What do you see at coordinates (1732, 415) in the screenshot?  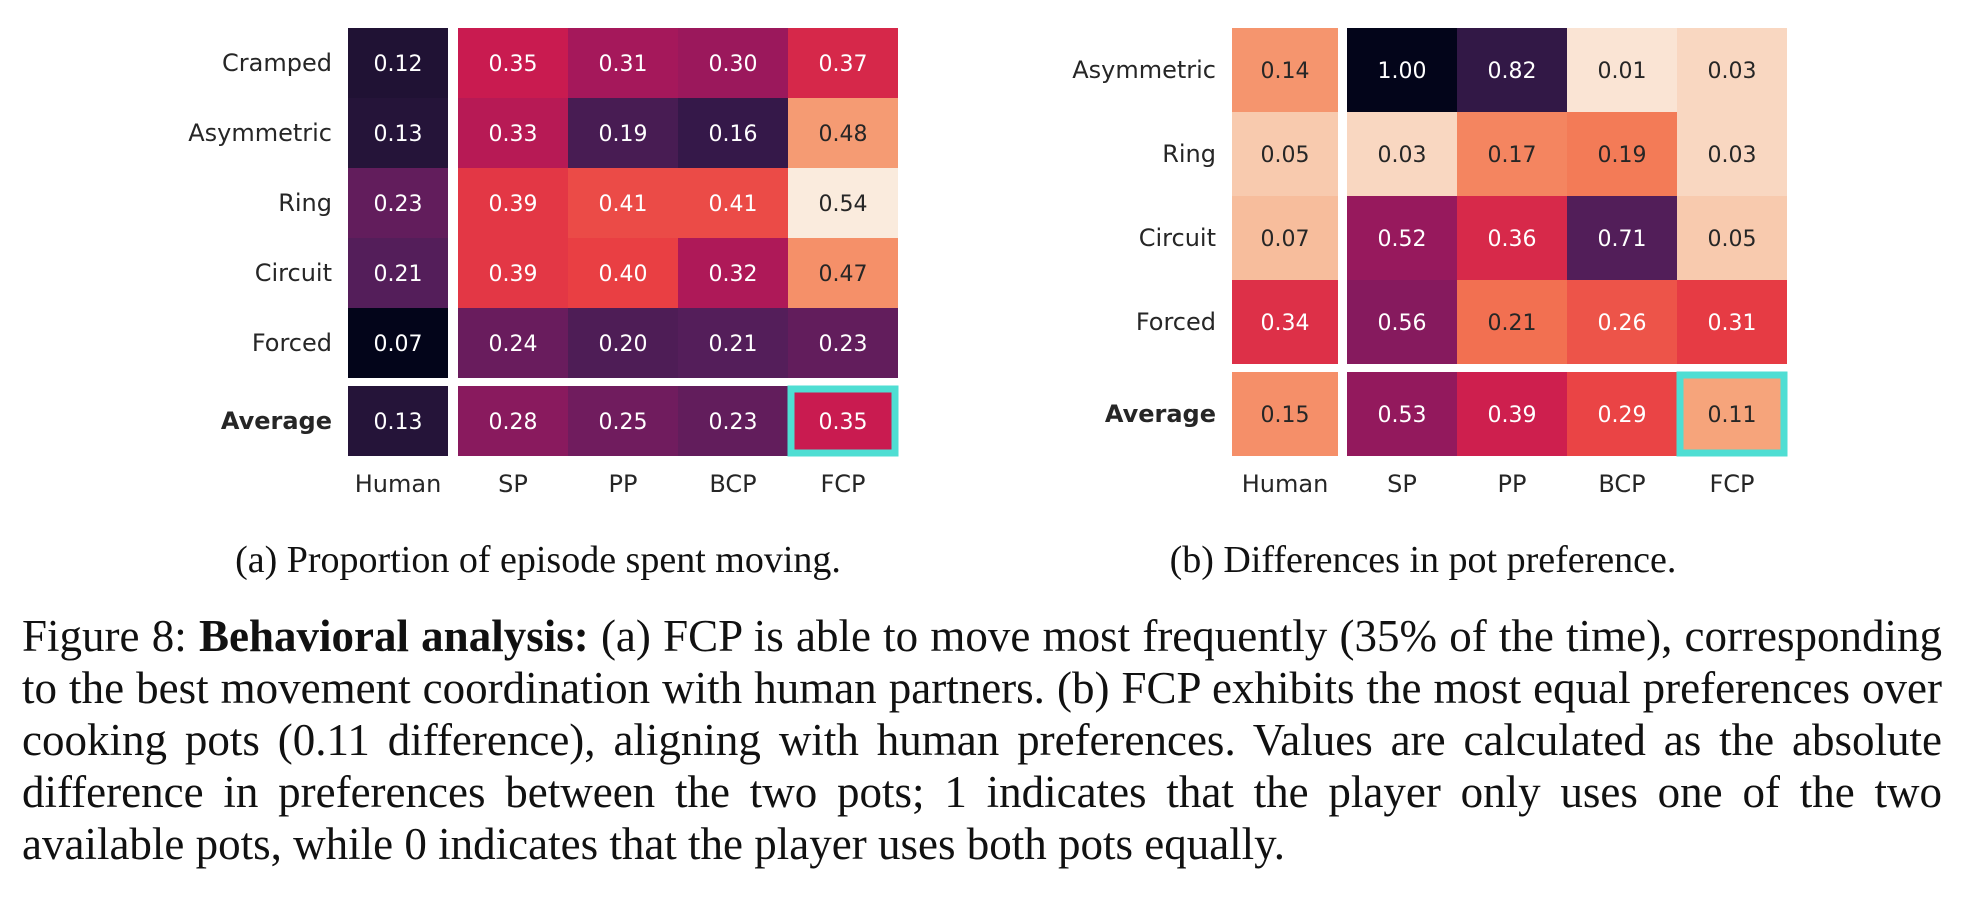 I see `cell-value-label: 0.11` at bounding box center [1732, 415].